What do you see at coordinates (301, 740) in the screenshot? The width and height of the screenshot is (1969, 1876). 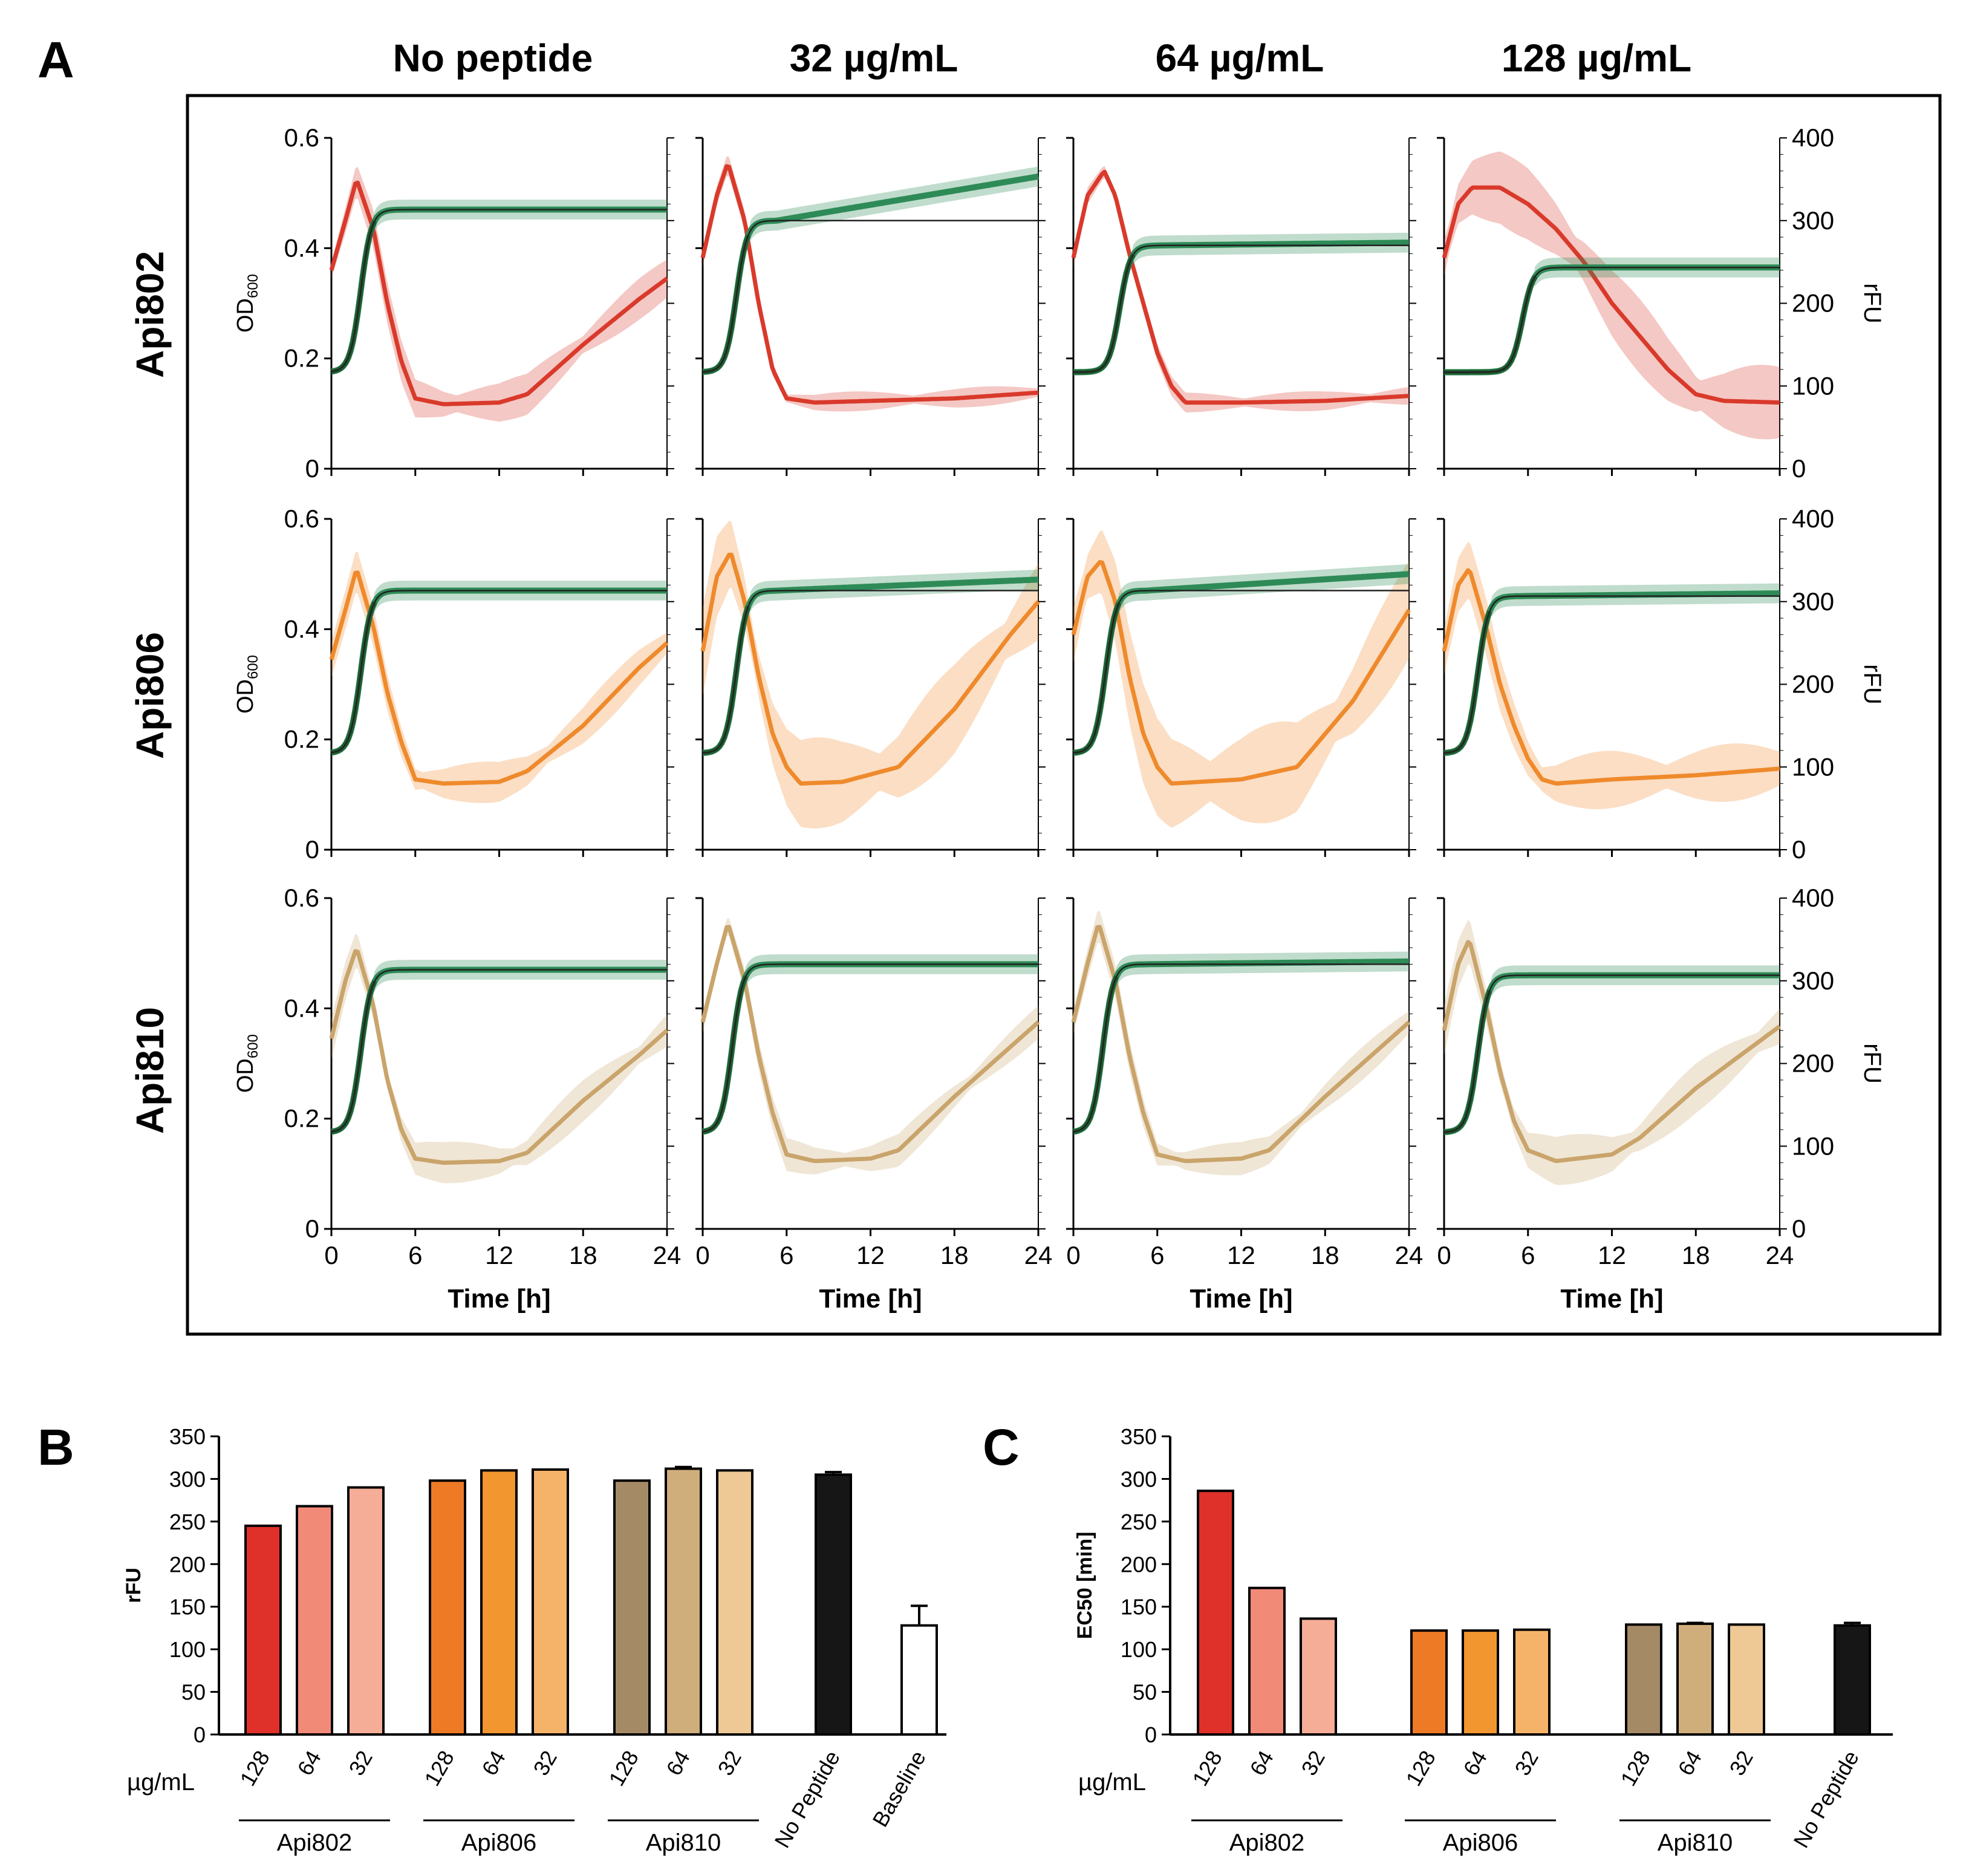 I see `cell-api806-0-od-tick-label-1: 0.2` at bounding box center [301, 740].